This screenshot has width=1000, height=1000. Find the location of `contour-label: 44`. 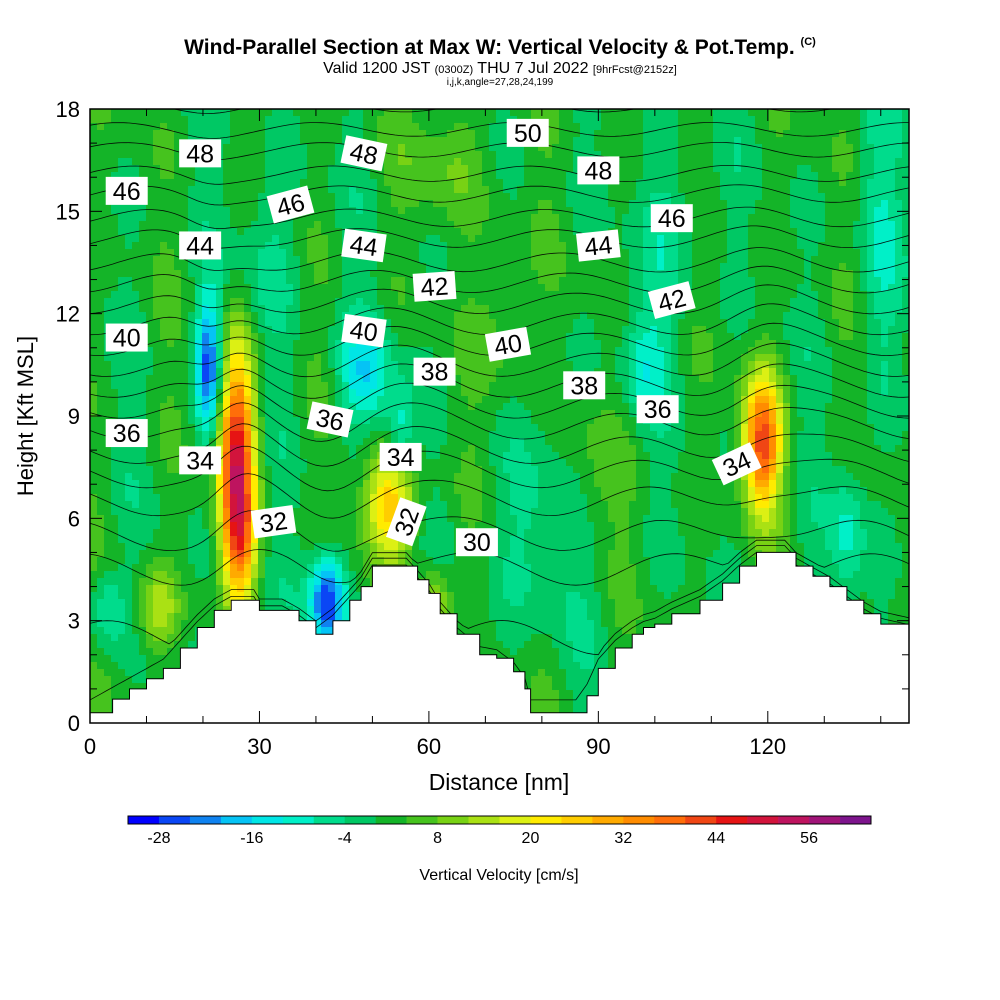

contour-label: 44 is located at coordinates (598, 245).